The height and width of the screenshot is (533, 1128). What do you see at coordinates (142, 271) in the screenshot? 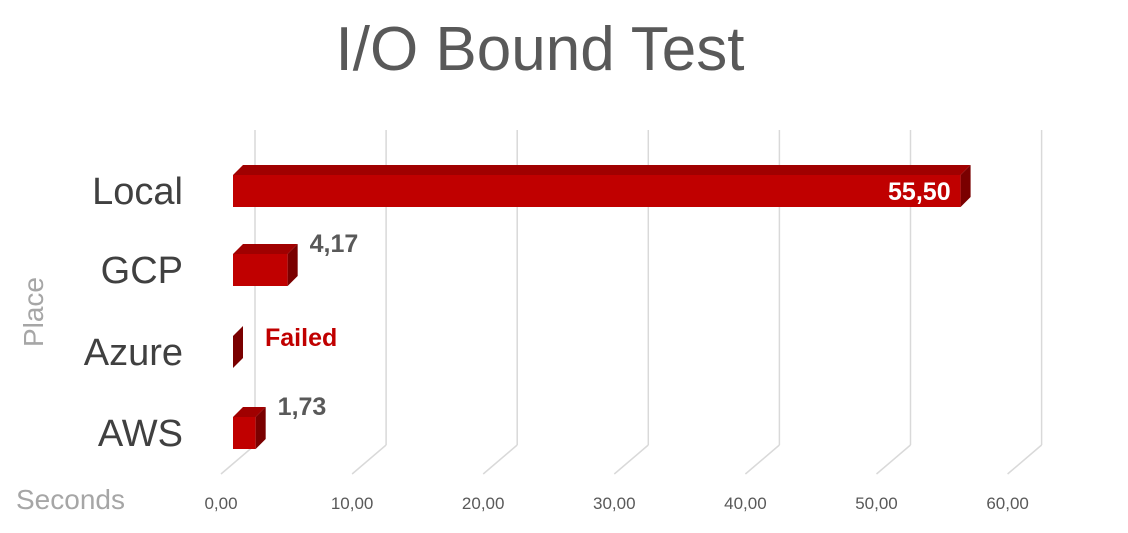
I see `y-tick-label: GCP` at bounding box center [142, 271].